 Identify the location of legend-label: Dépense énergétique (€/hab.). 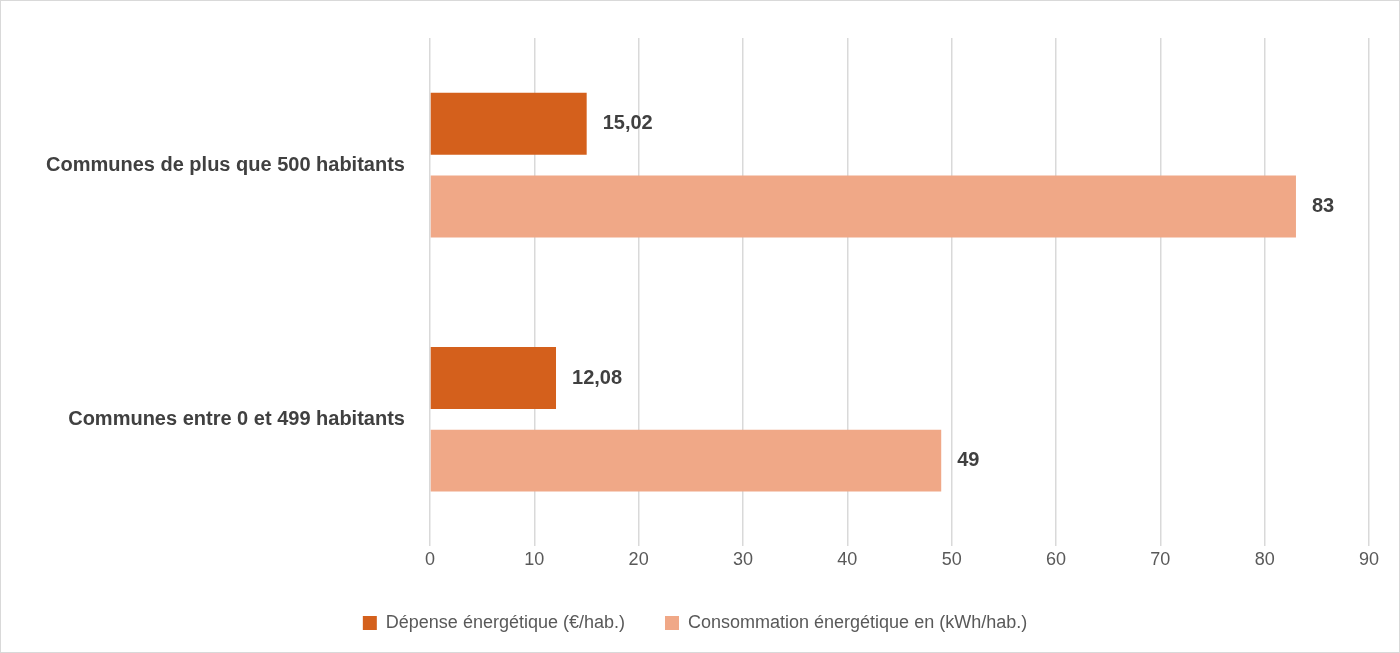
(505, 621).